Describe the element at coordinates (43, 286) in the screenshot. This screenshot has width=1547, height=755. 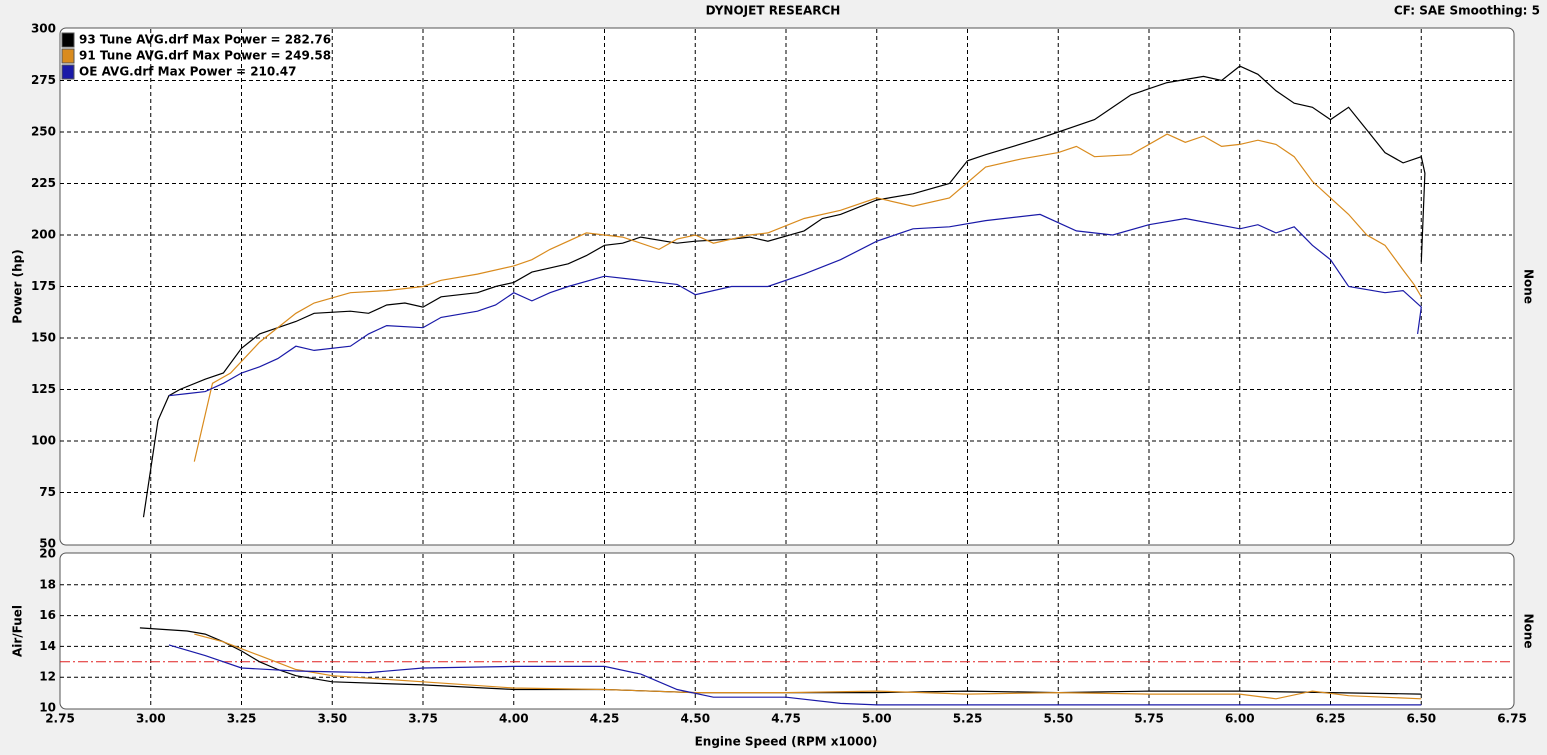
I see `y-tick-label: 175` at that location.